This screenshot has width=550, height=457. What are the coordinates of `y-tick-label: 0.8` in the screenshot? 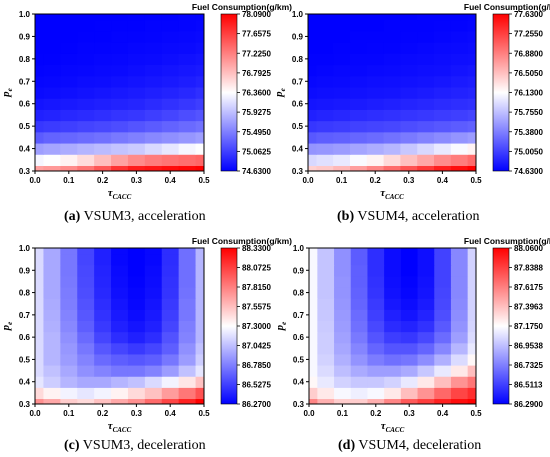 It's located at (25, 59).